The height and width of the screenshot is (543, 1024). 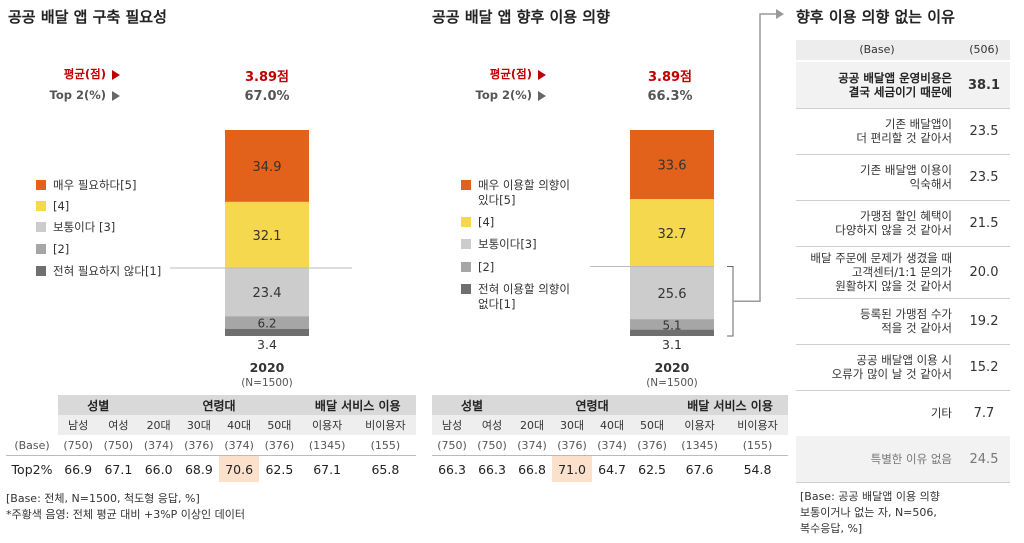 I want to click on legend-label: 매우 필요하다[5], so click(x=95, y=185).